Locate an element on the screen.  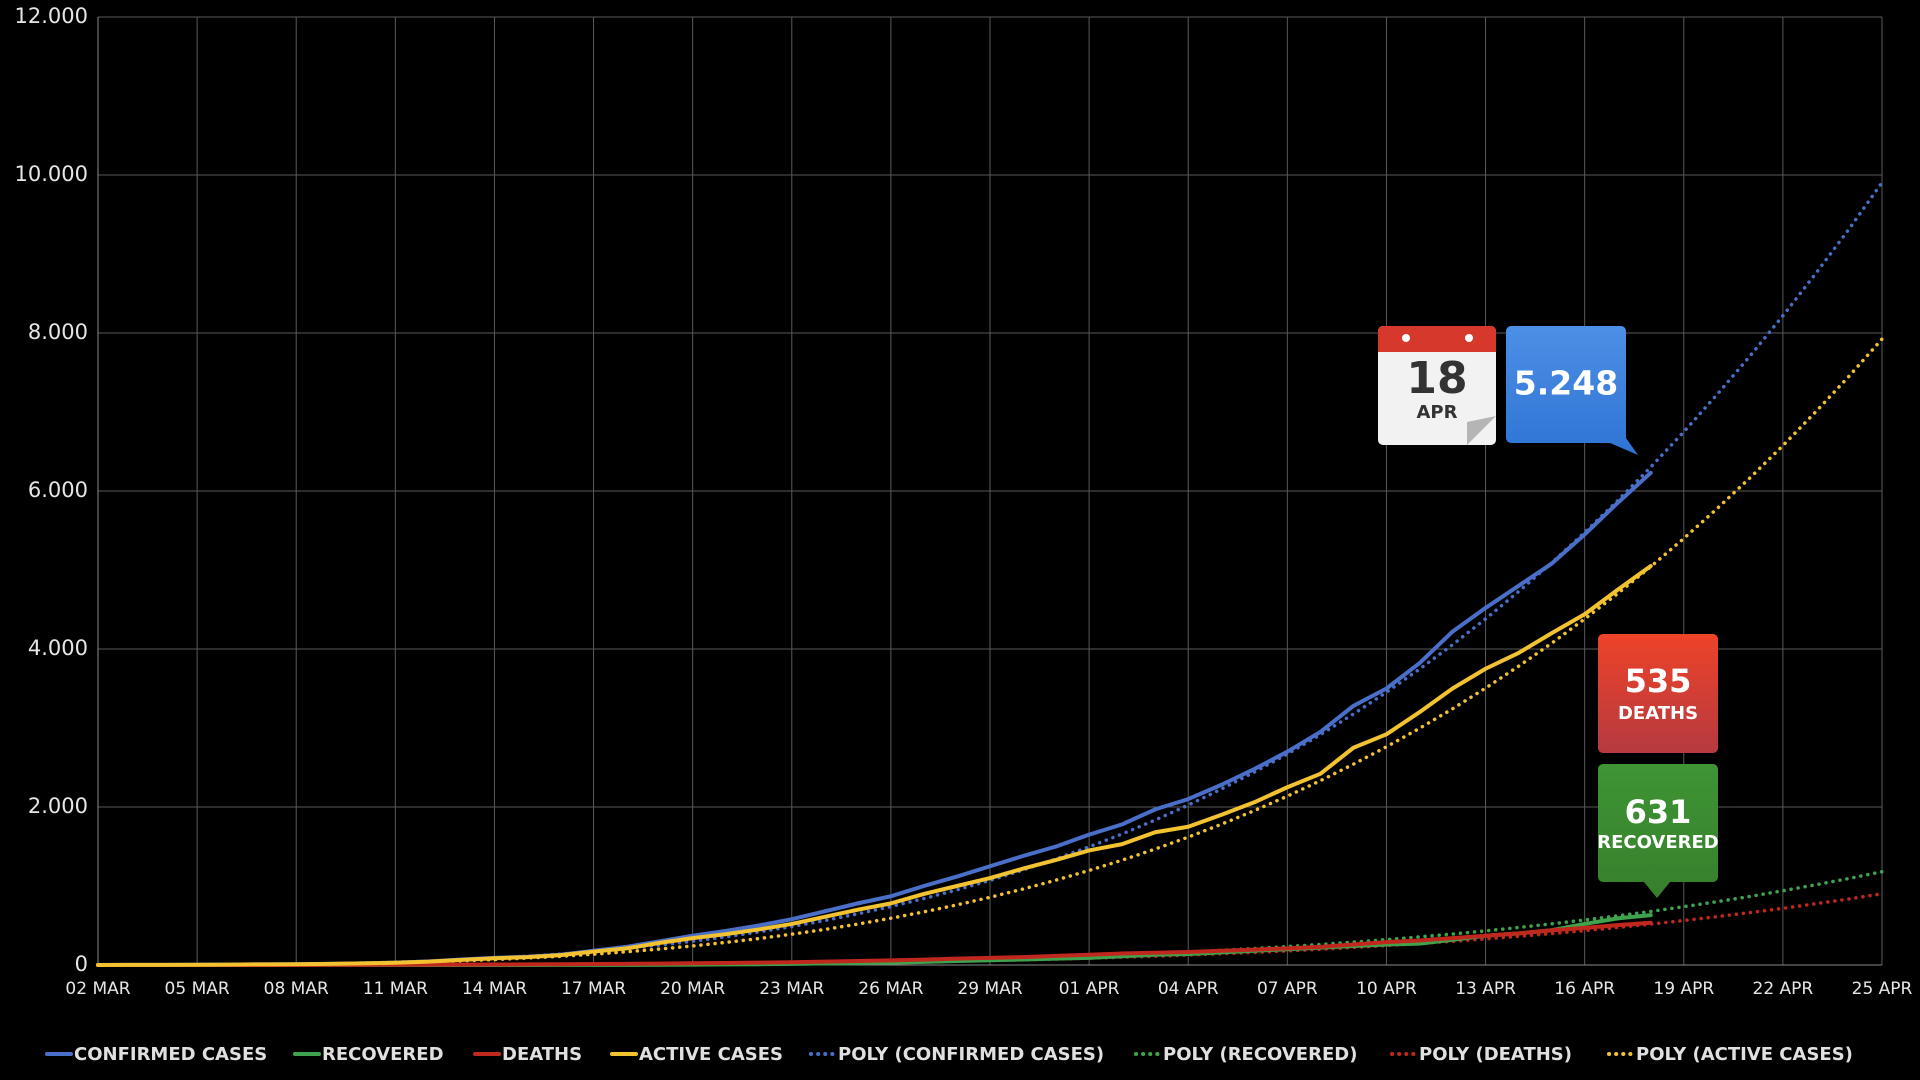
deaths-callout: 535 DEATHS is located at coordinates (1658, 693).